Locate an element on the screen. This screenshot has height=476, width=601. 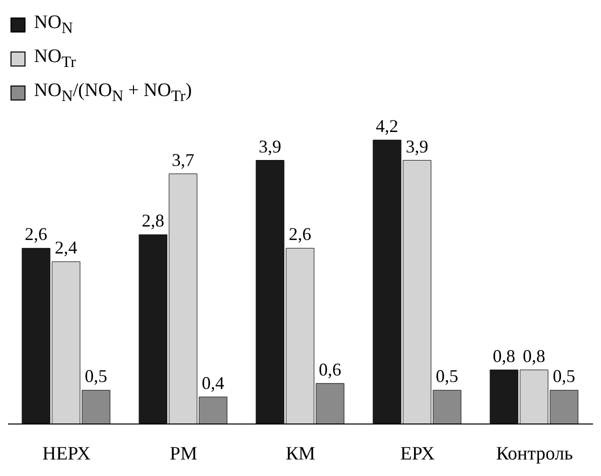
x-tick-label: КМ is located at coordinates (301, 453).